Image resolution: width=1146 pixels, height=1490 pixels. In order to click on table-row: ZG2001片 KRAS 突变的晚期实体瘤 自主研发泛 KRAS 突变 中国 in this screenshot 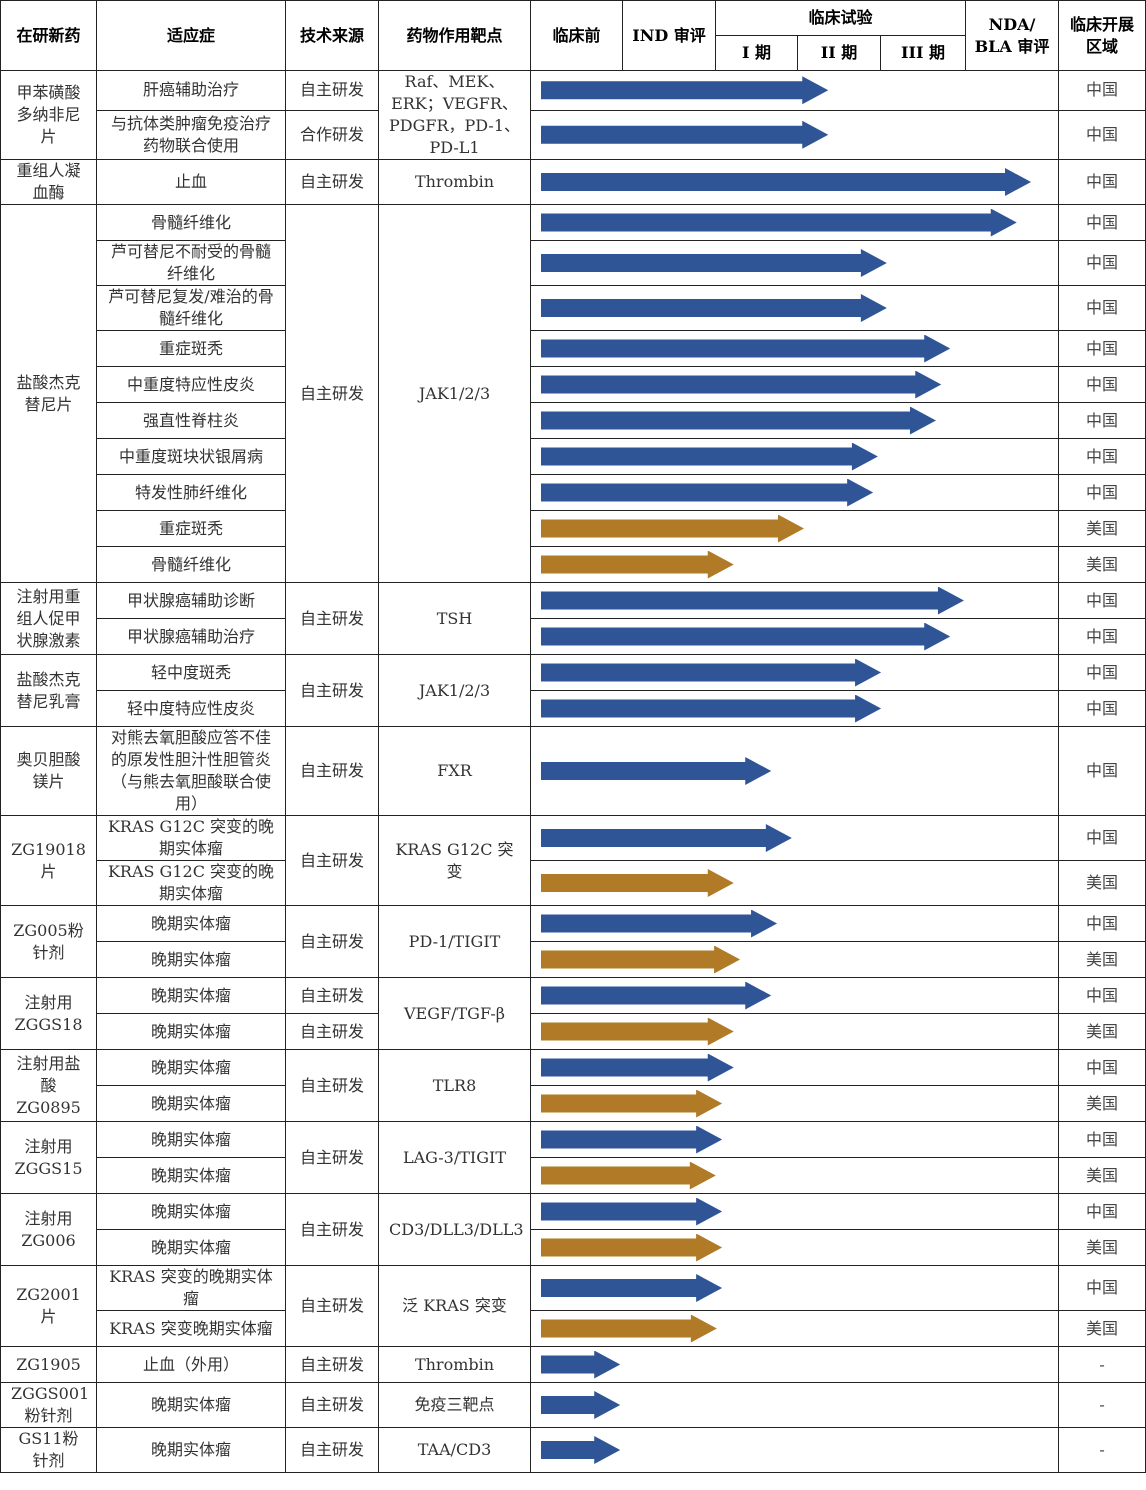, I will do `click(573, 1306)`.